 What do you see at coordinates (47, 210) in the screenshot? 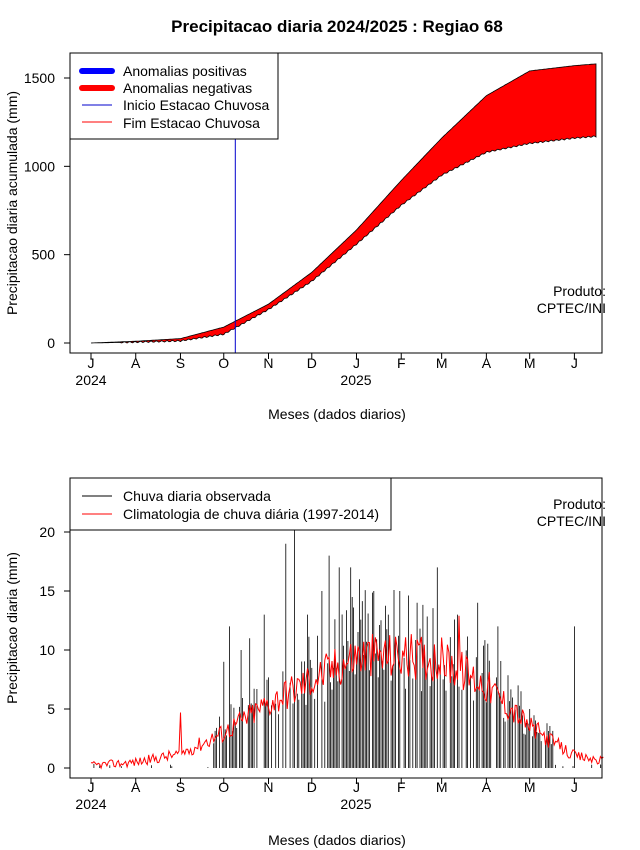
I see `top-y-axis: 0 500 1000 1500` at bounding box center [47, 210].